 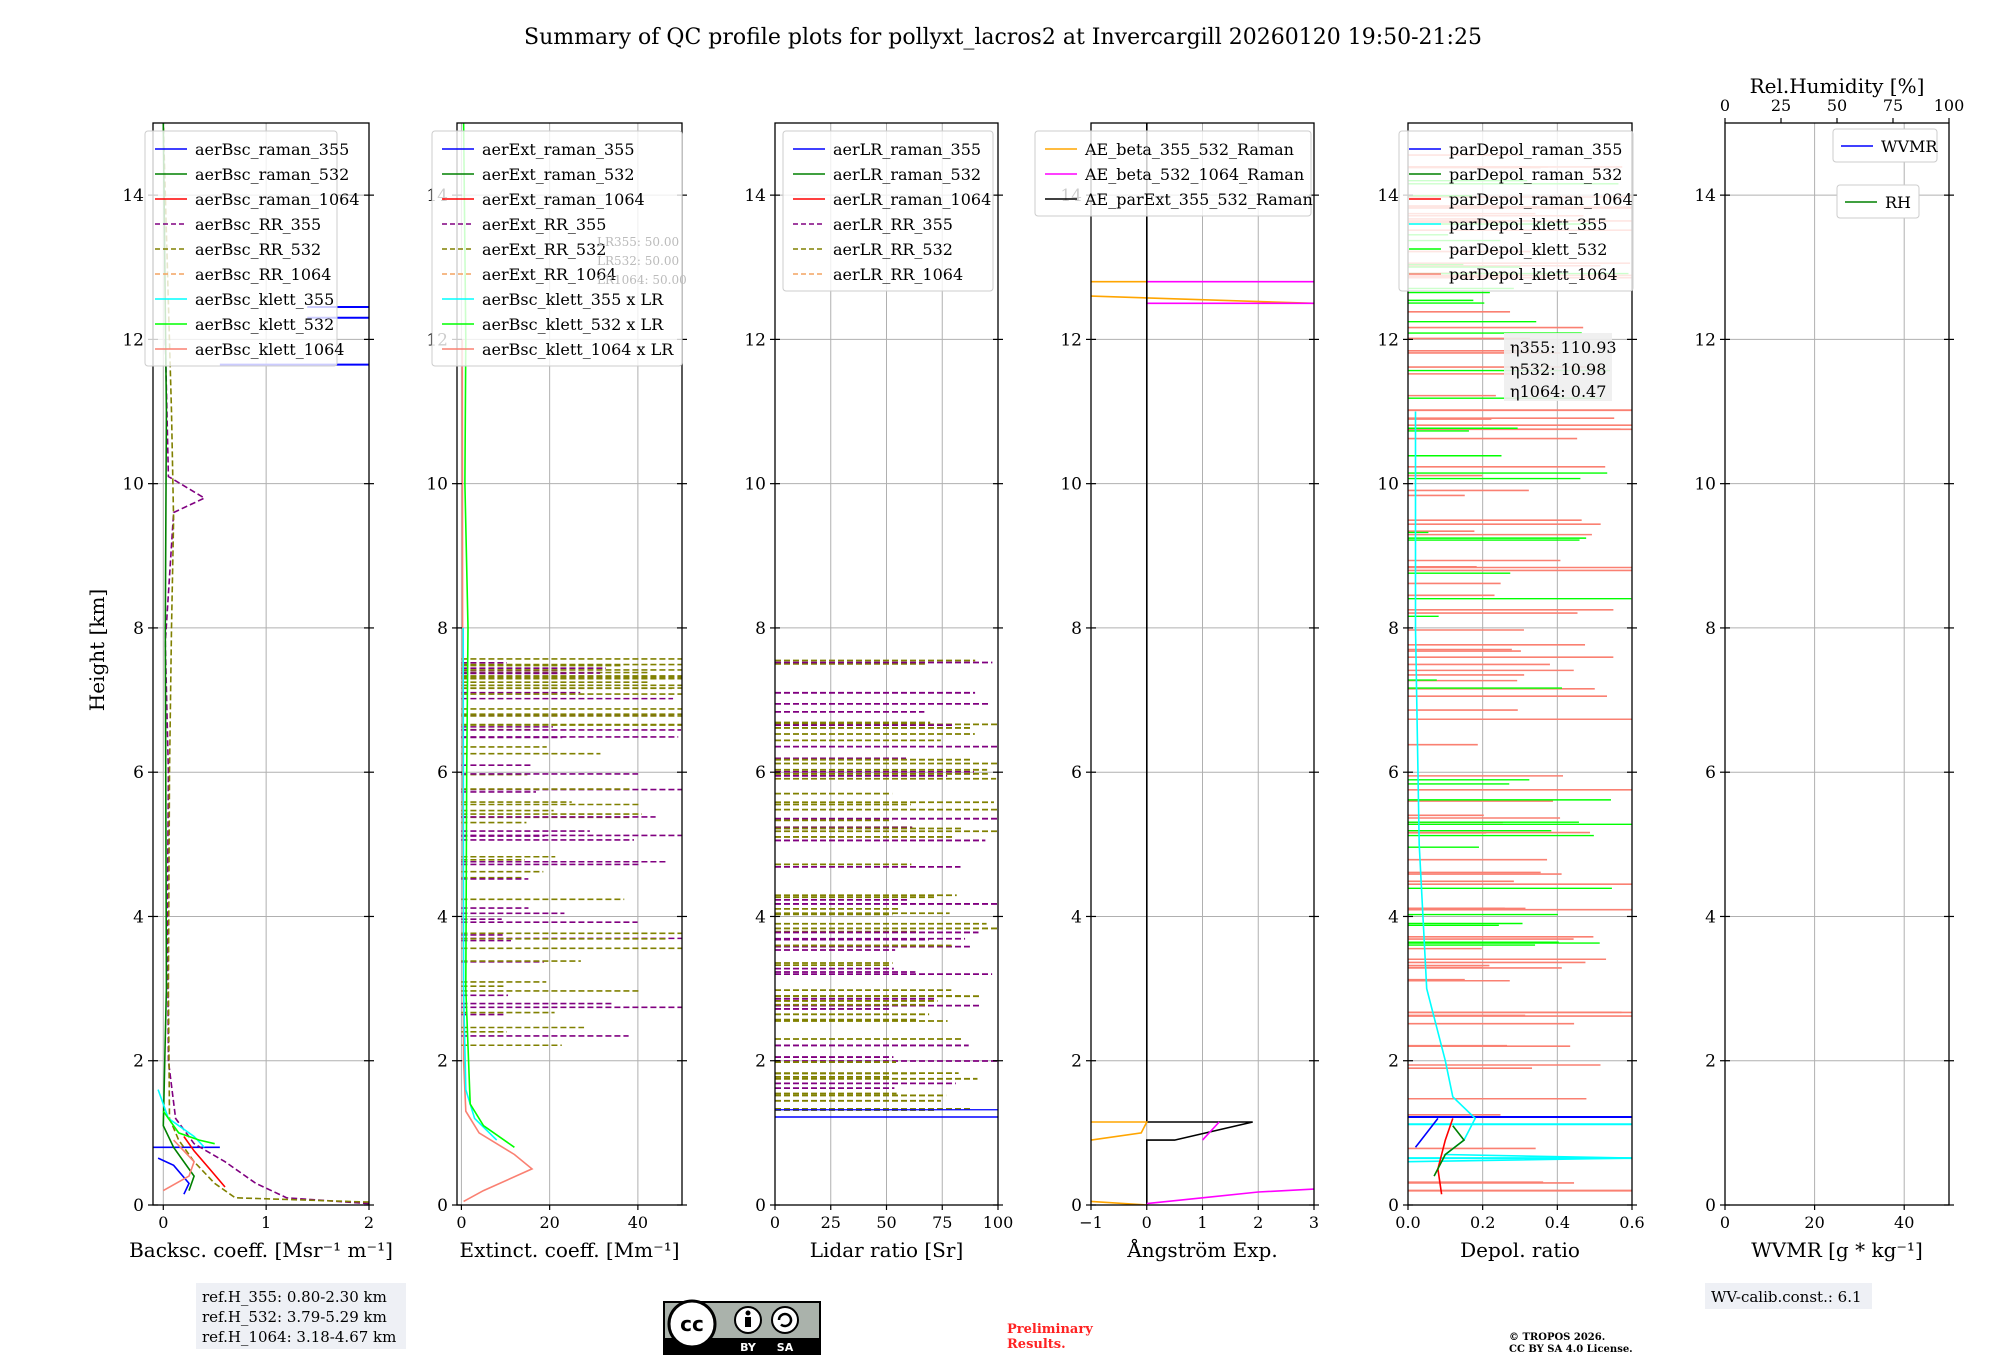 What do you see at coordinates (642, 280) in the screenshot?
I see `lr-annotation: LR1064: 50.00` at bounding box center [642, 280].